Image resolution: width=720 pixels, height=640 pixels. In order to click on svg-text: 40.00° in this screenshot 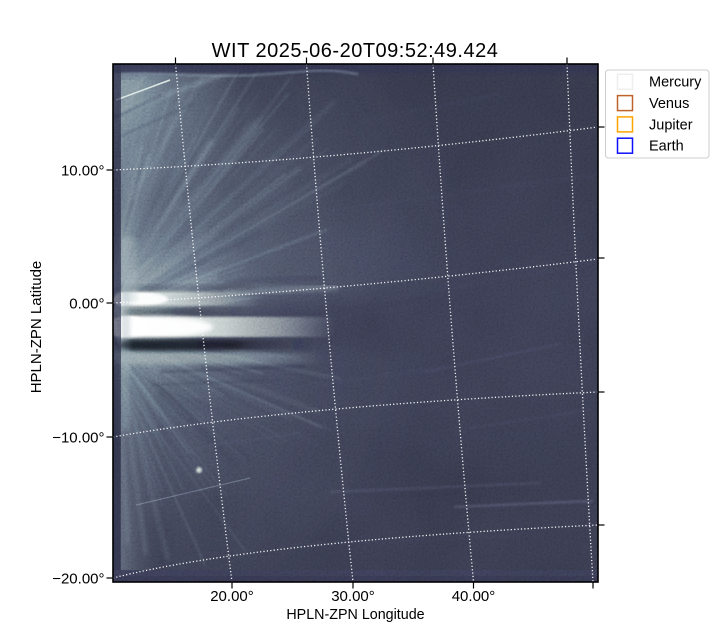, I will do `click(474, 596)`.